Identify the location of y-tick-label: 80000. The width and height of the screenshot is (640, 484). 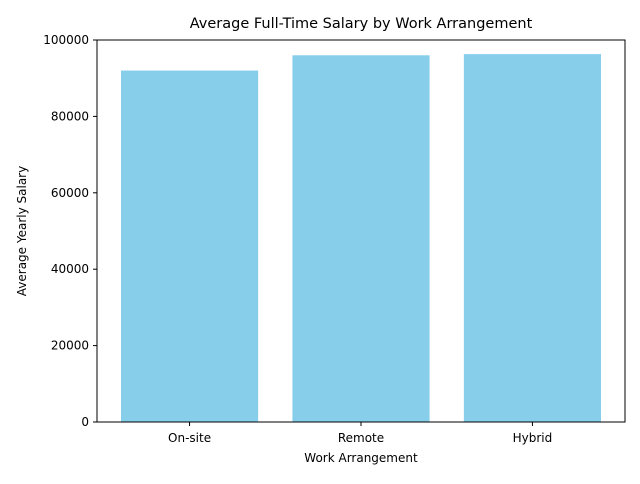
(70, 116).